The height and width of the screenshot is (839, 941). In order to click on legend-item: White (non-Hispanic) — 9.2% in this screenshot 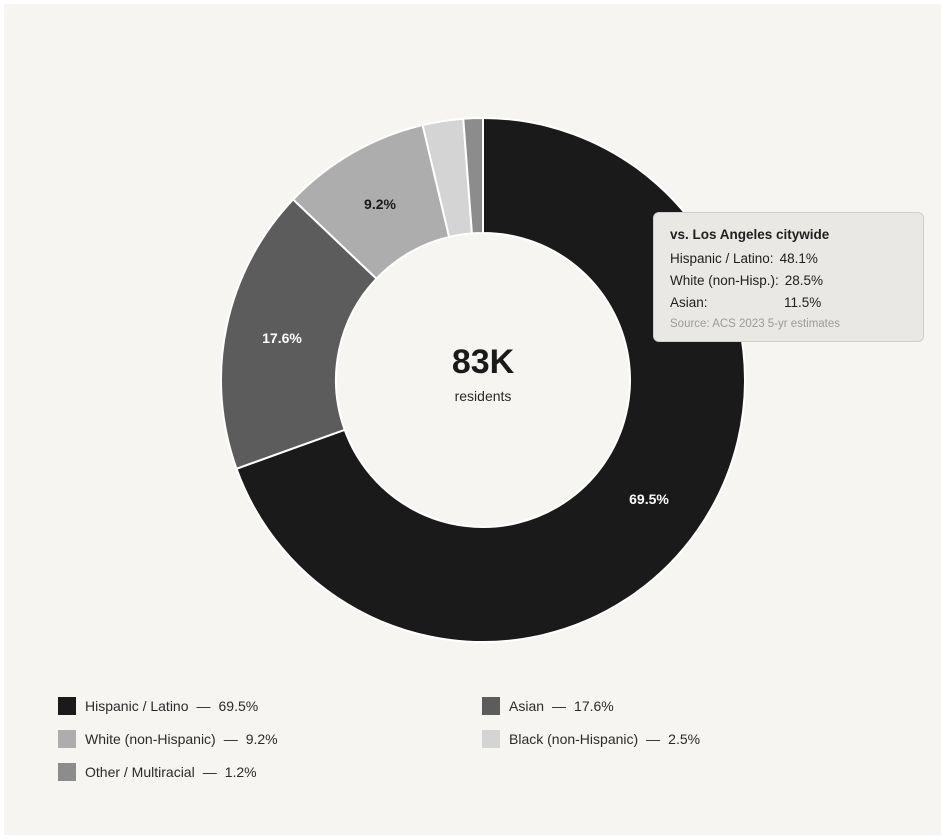, I will do `click(168, 739)`.